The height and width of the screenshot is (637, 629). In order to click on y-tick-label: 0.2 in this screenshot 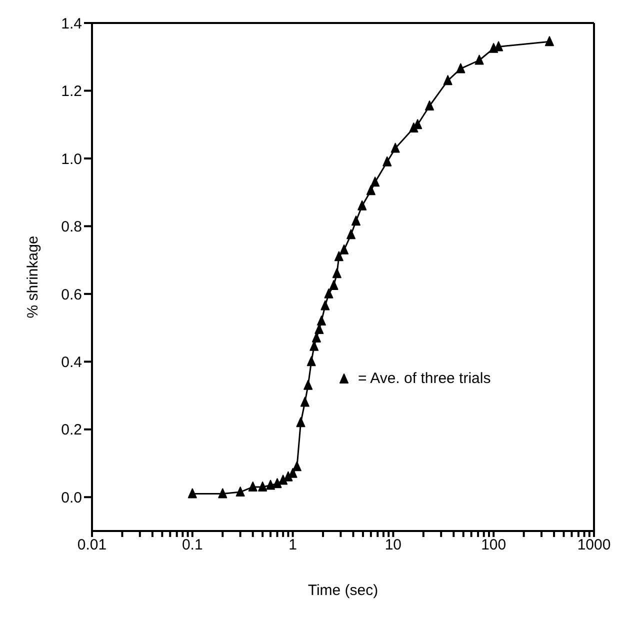, I will do `click(71, 430)`.